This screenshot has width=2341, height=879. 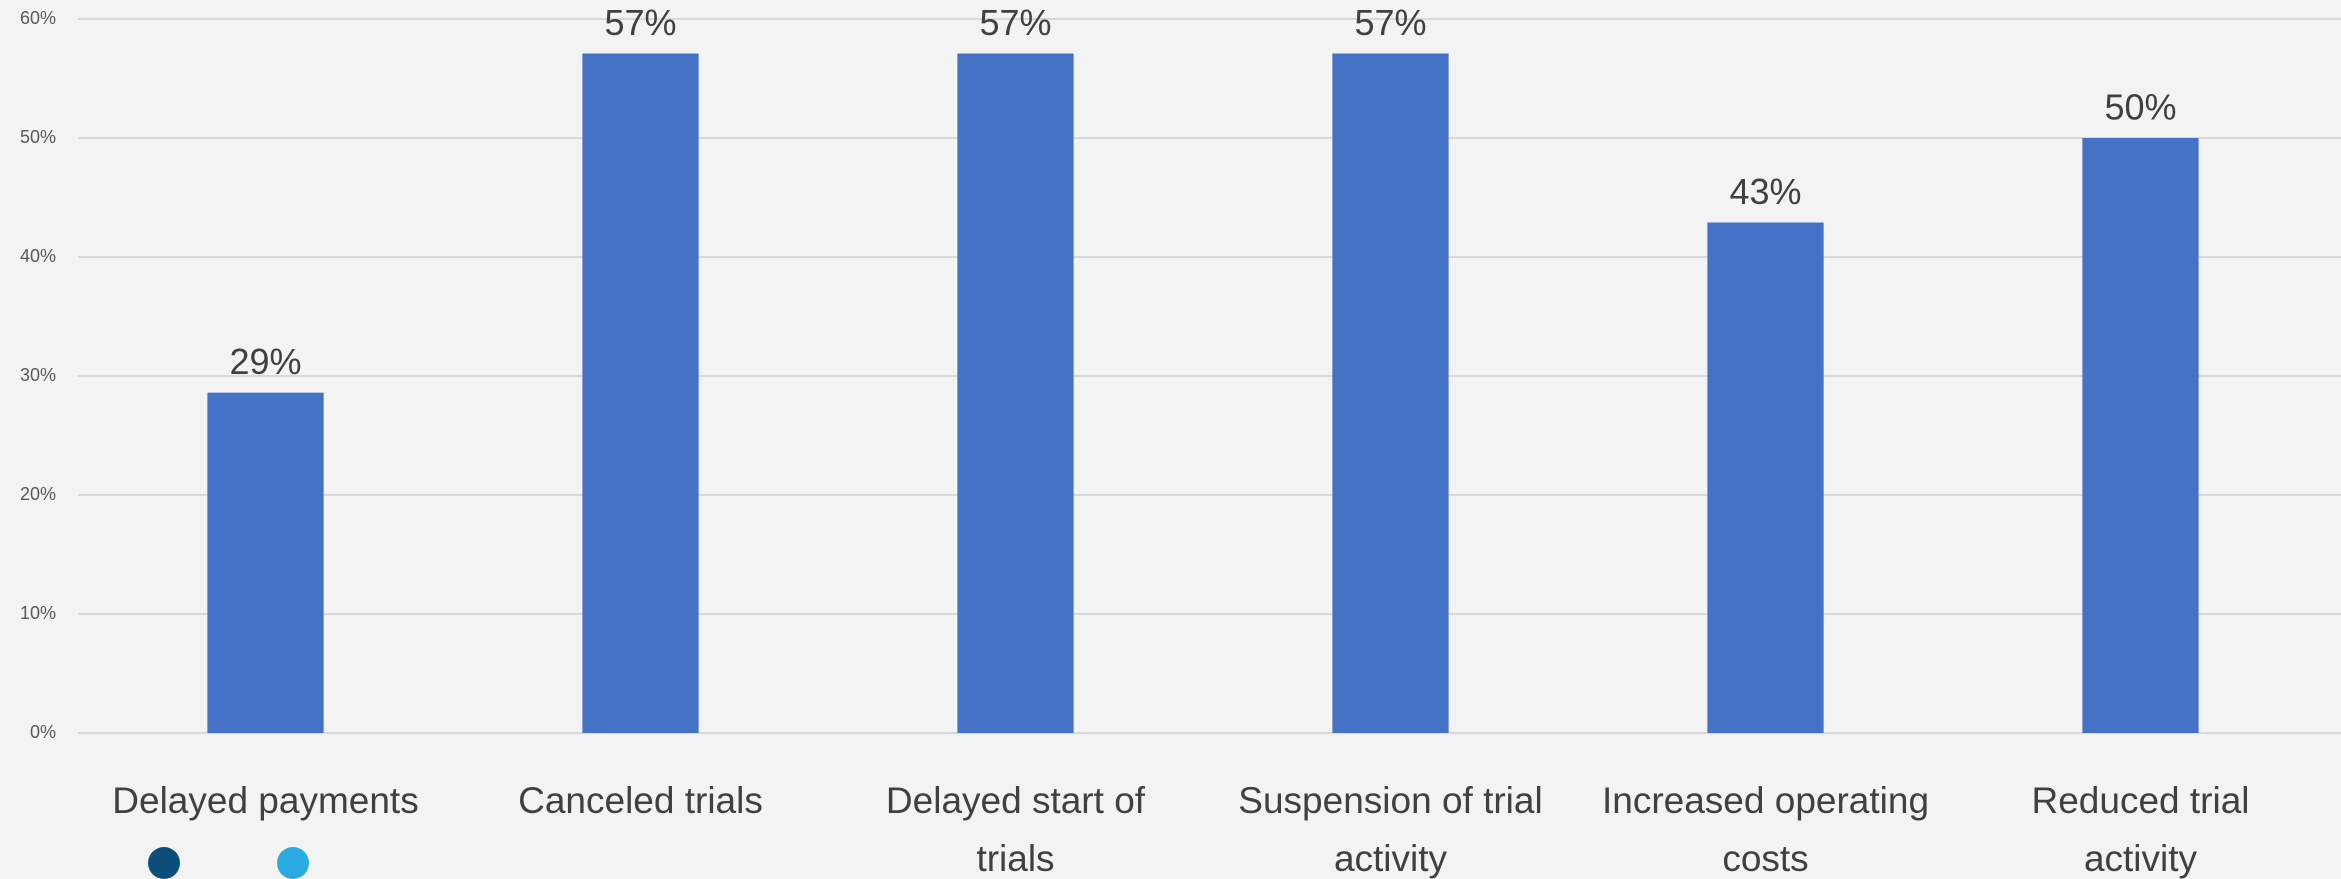 What do you see at coordinates (2140, 107) in the screenshot?
I see `data-label: 50%` at bounding box center [2140, 107].